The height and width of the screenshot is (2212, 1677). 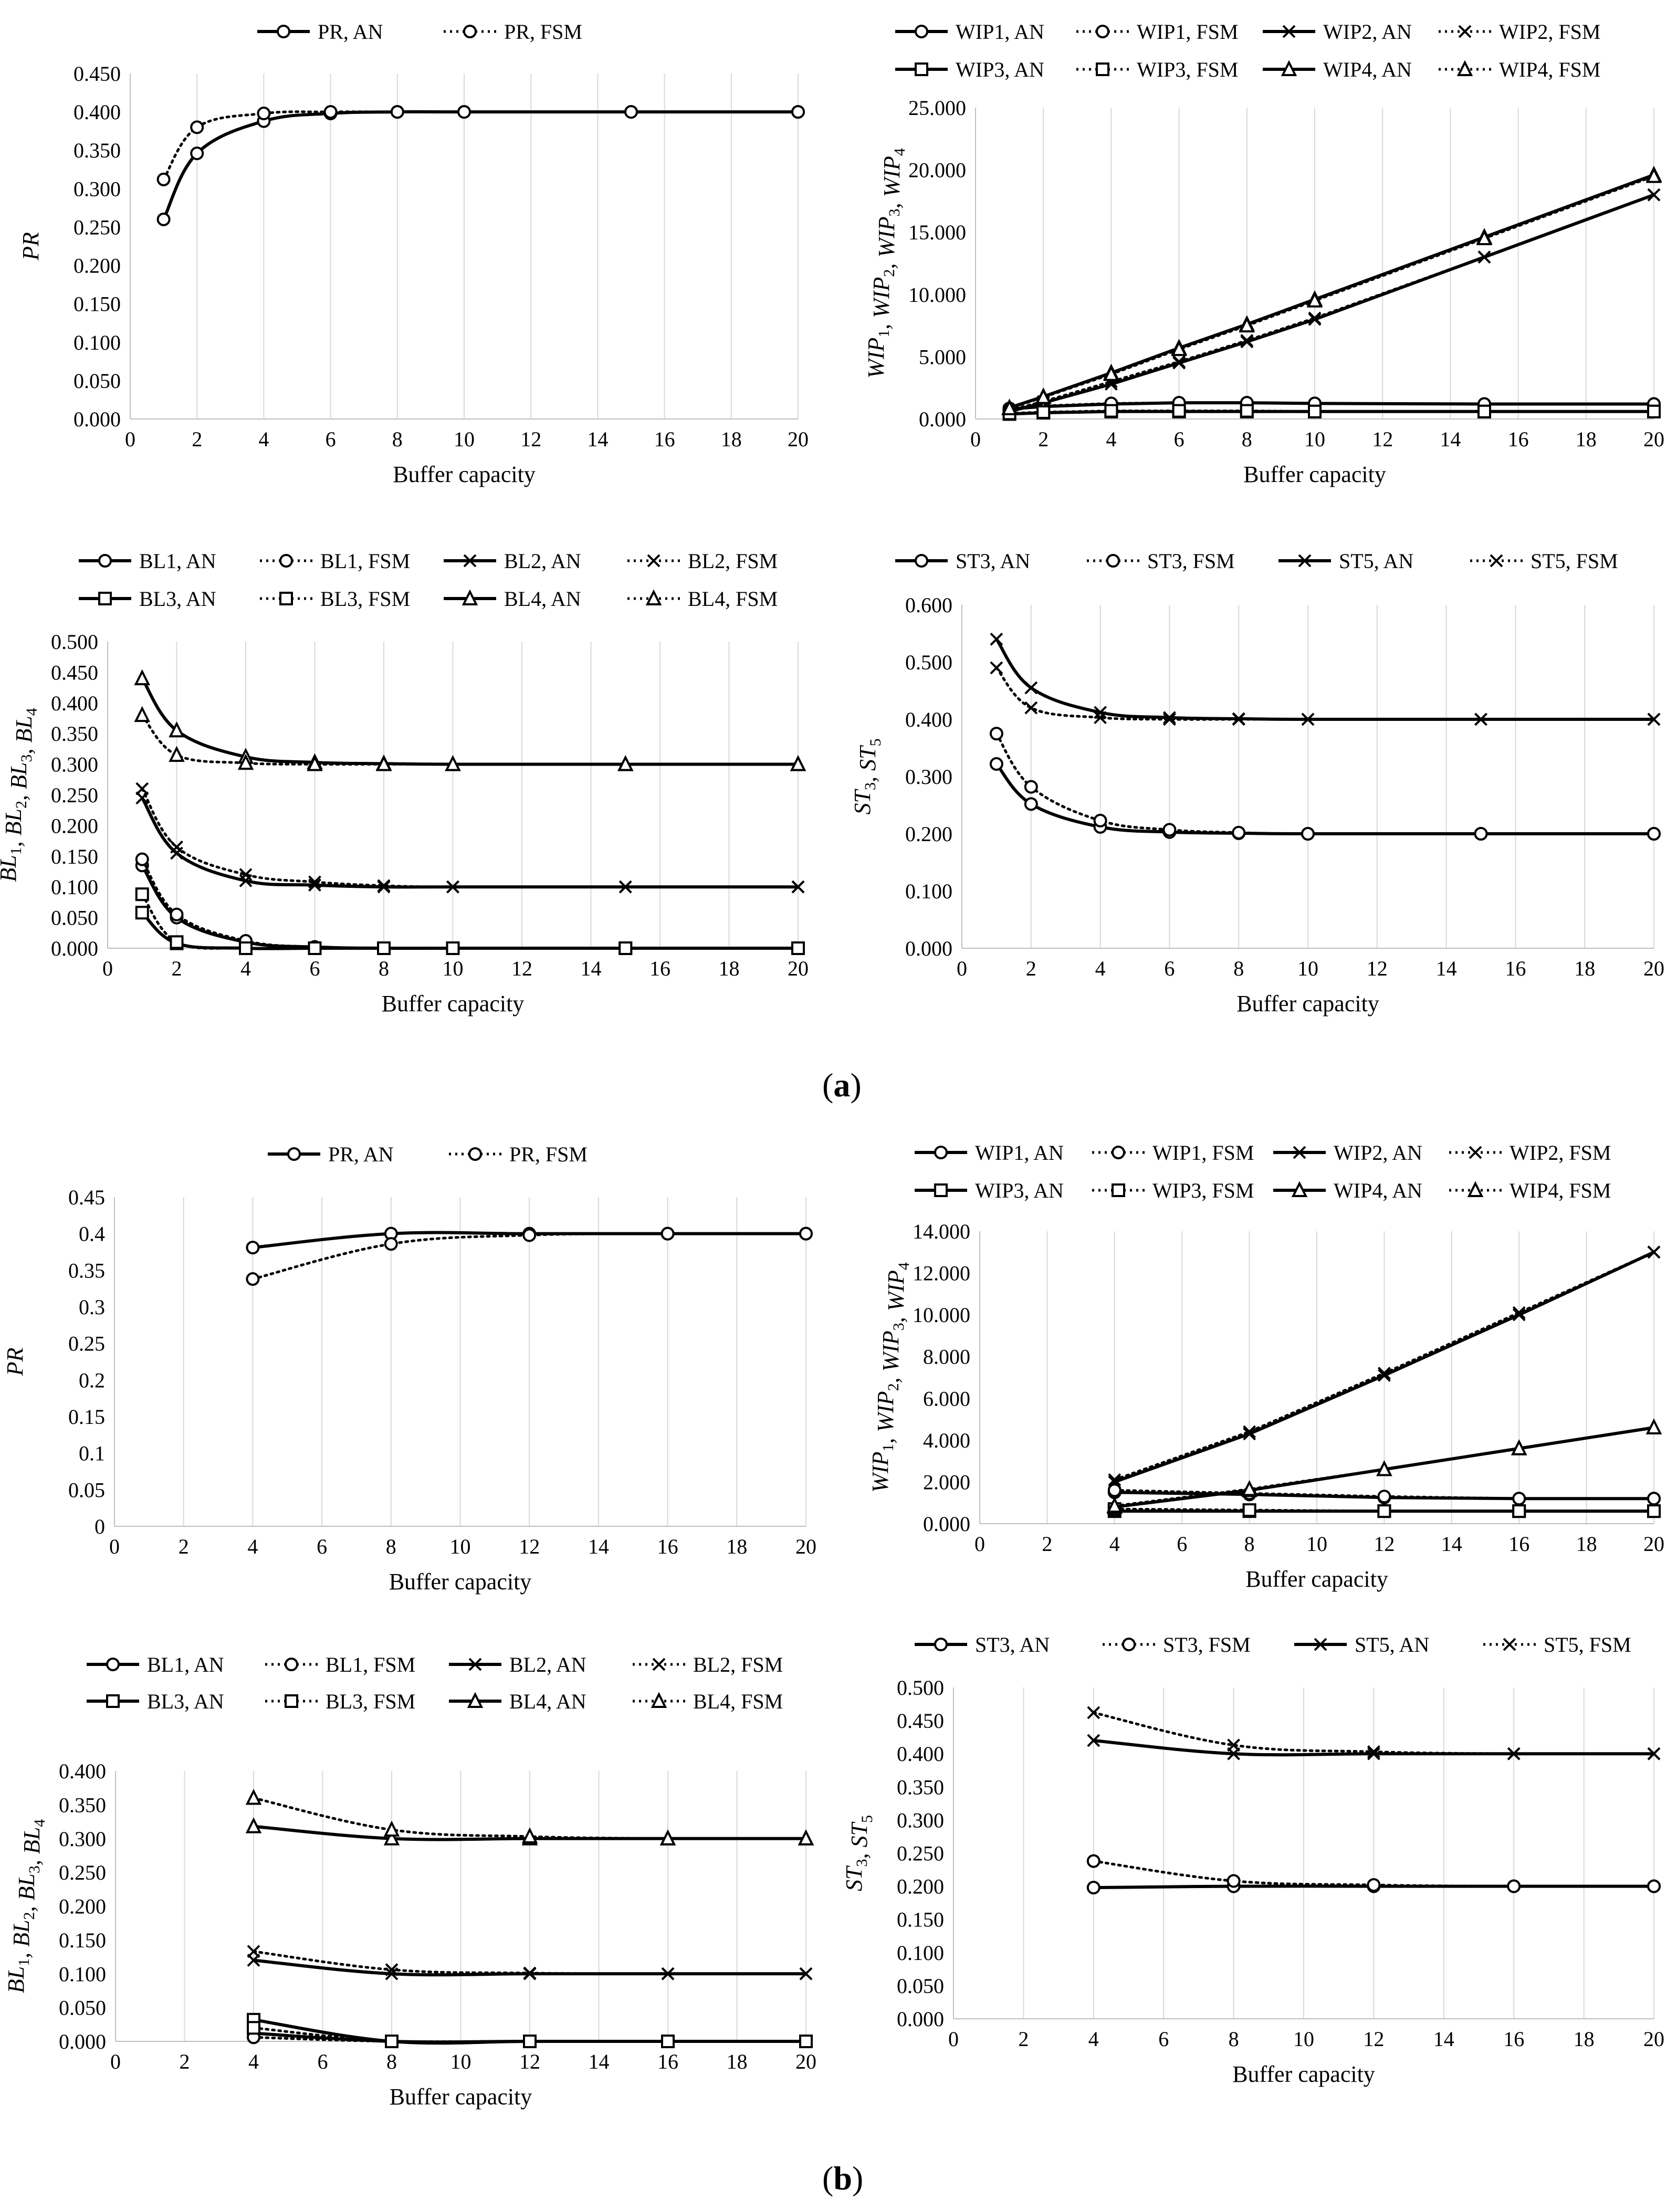 I want to click on legend-item: PR, AN, so click(x=320, y=32).